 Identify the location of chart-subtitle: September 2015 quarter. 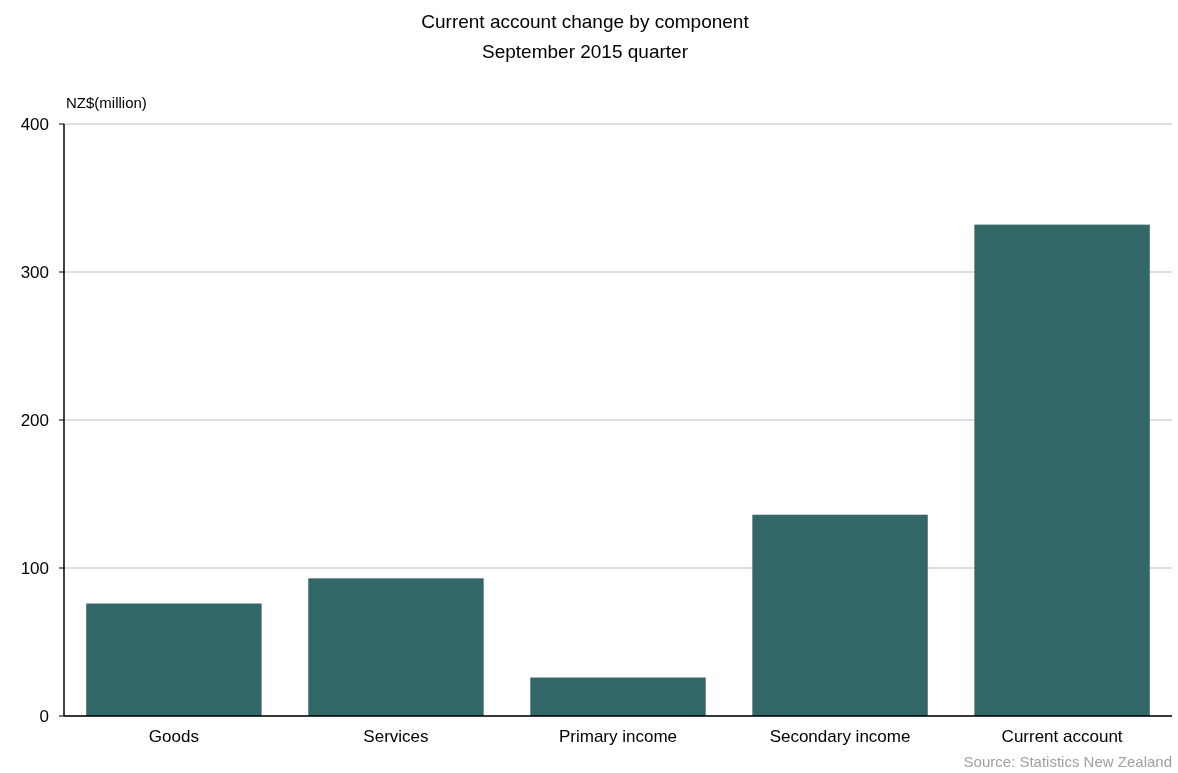
(585, 51).